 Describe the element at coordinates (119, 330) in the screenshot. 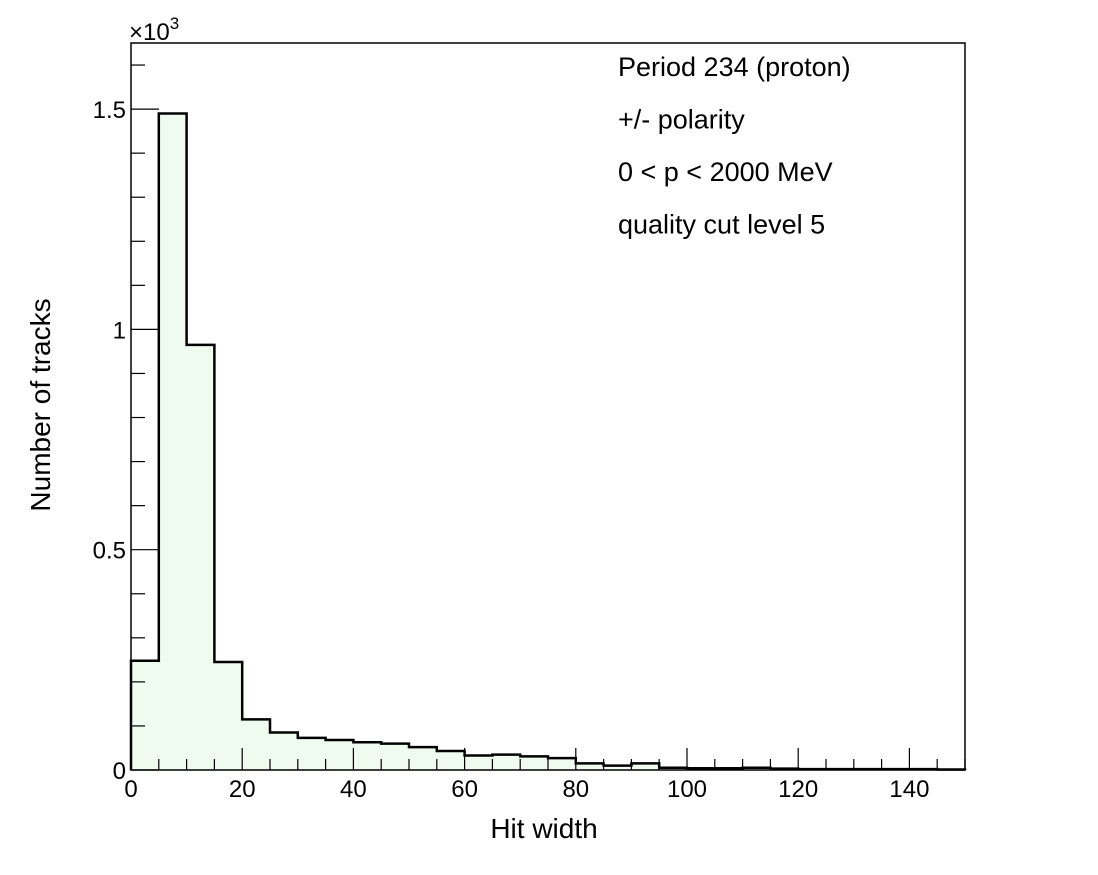

I see `y-tick-label: 1` at that location.